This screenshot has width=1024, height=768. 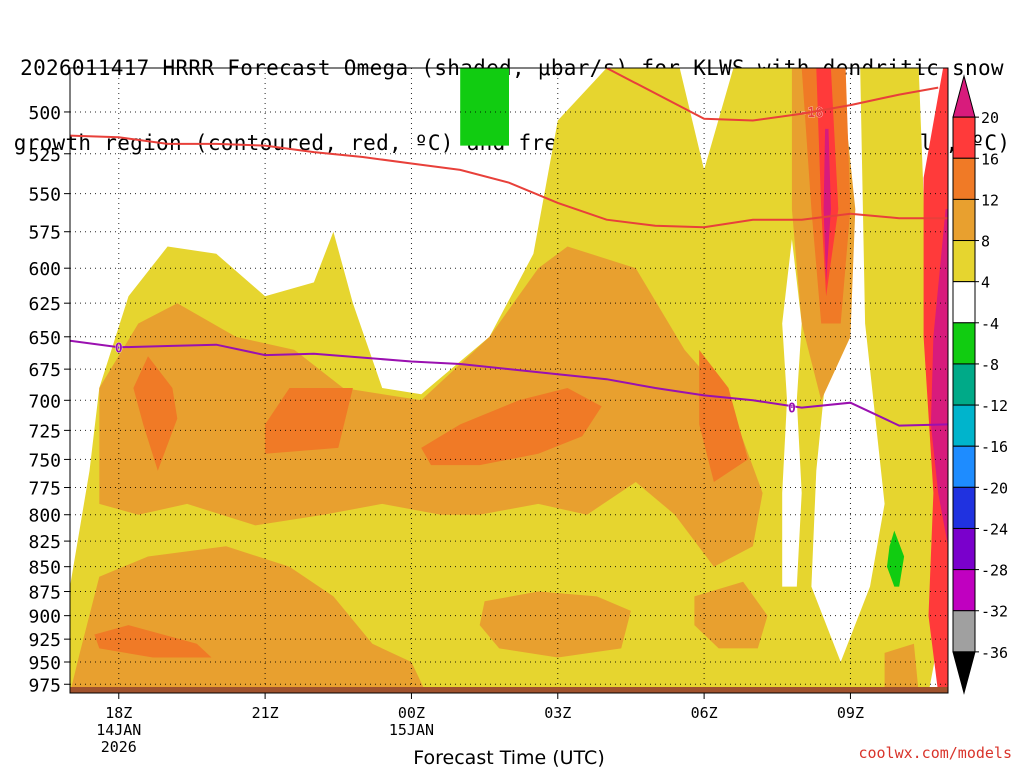 I want to click on y-tick-label-800: 800, so click(x=44, y=516).